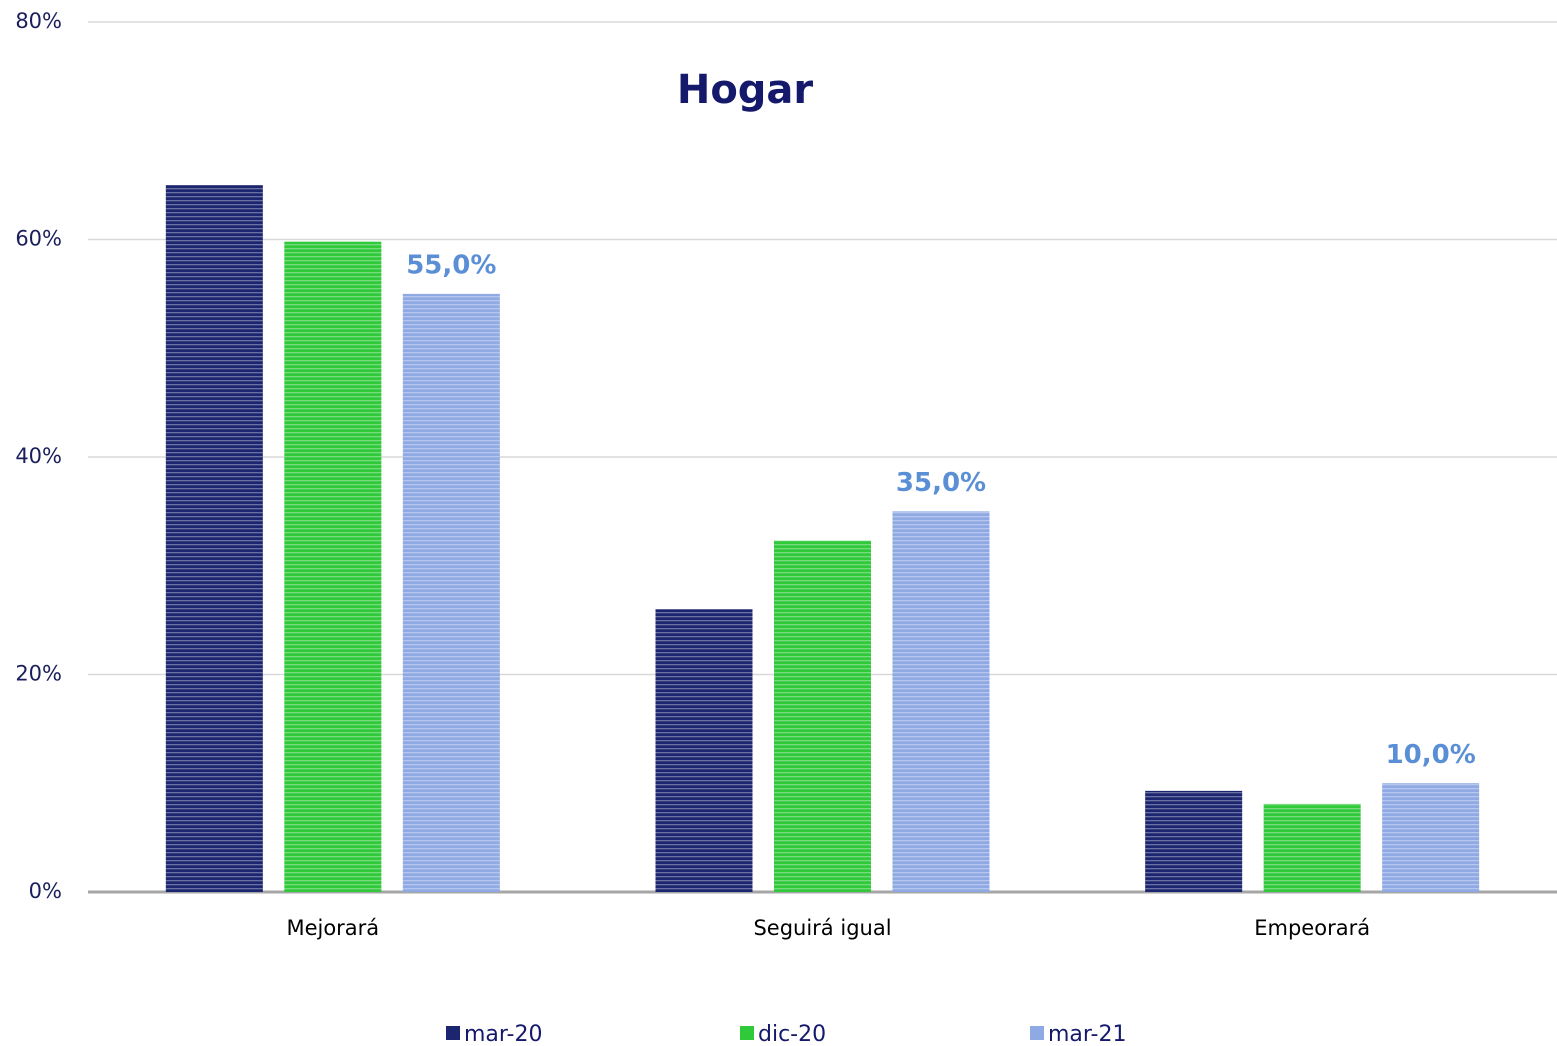 Image resolution: width=1557 pixels, height=1046 pixels. Describe the element at coordinates (1312, 928) in the screenshot. I see `x-tick-label: Empeorará` at that location.